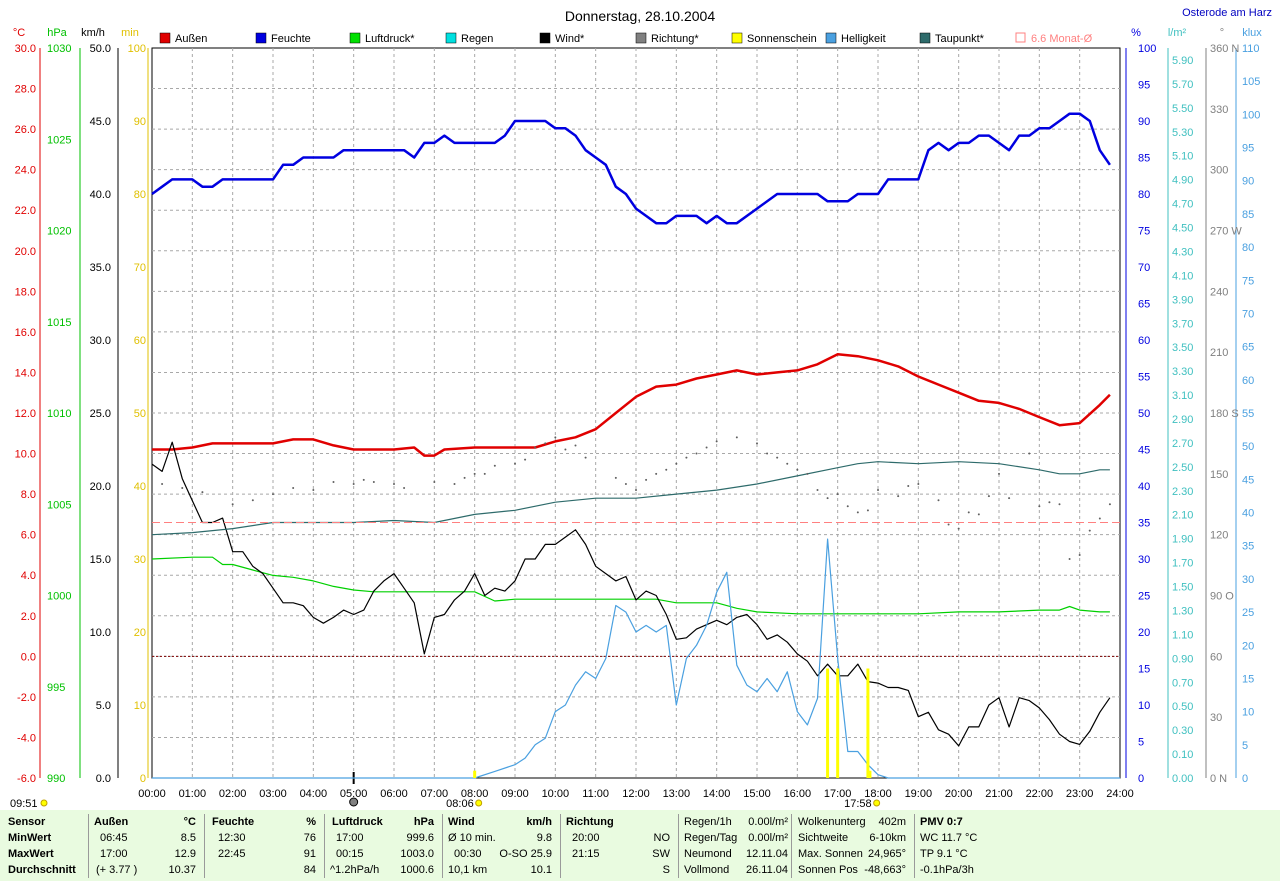 Image resolution: width=1280 pixels, height=881 pixels. I want to click on pct-tick-label: 0, so click(1141, 779).